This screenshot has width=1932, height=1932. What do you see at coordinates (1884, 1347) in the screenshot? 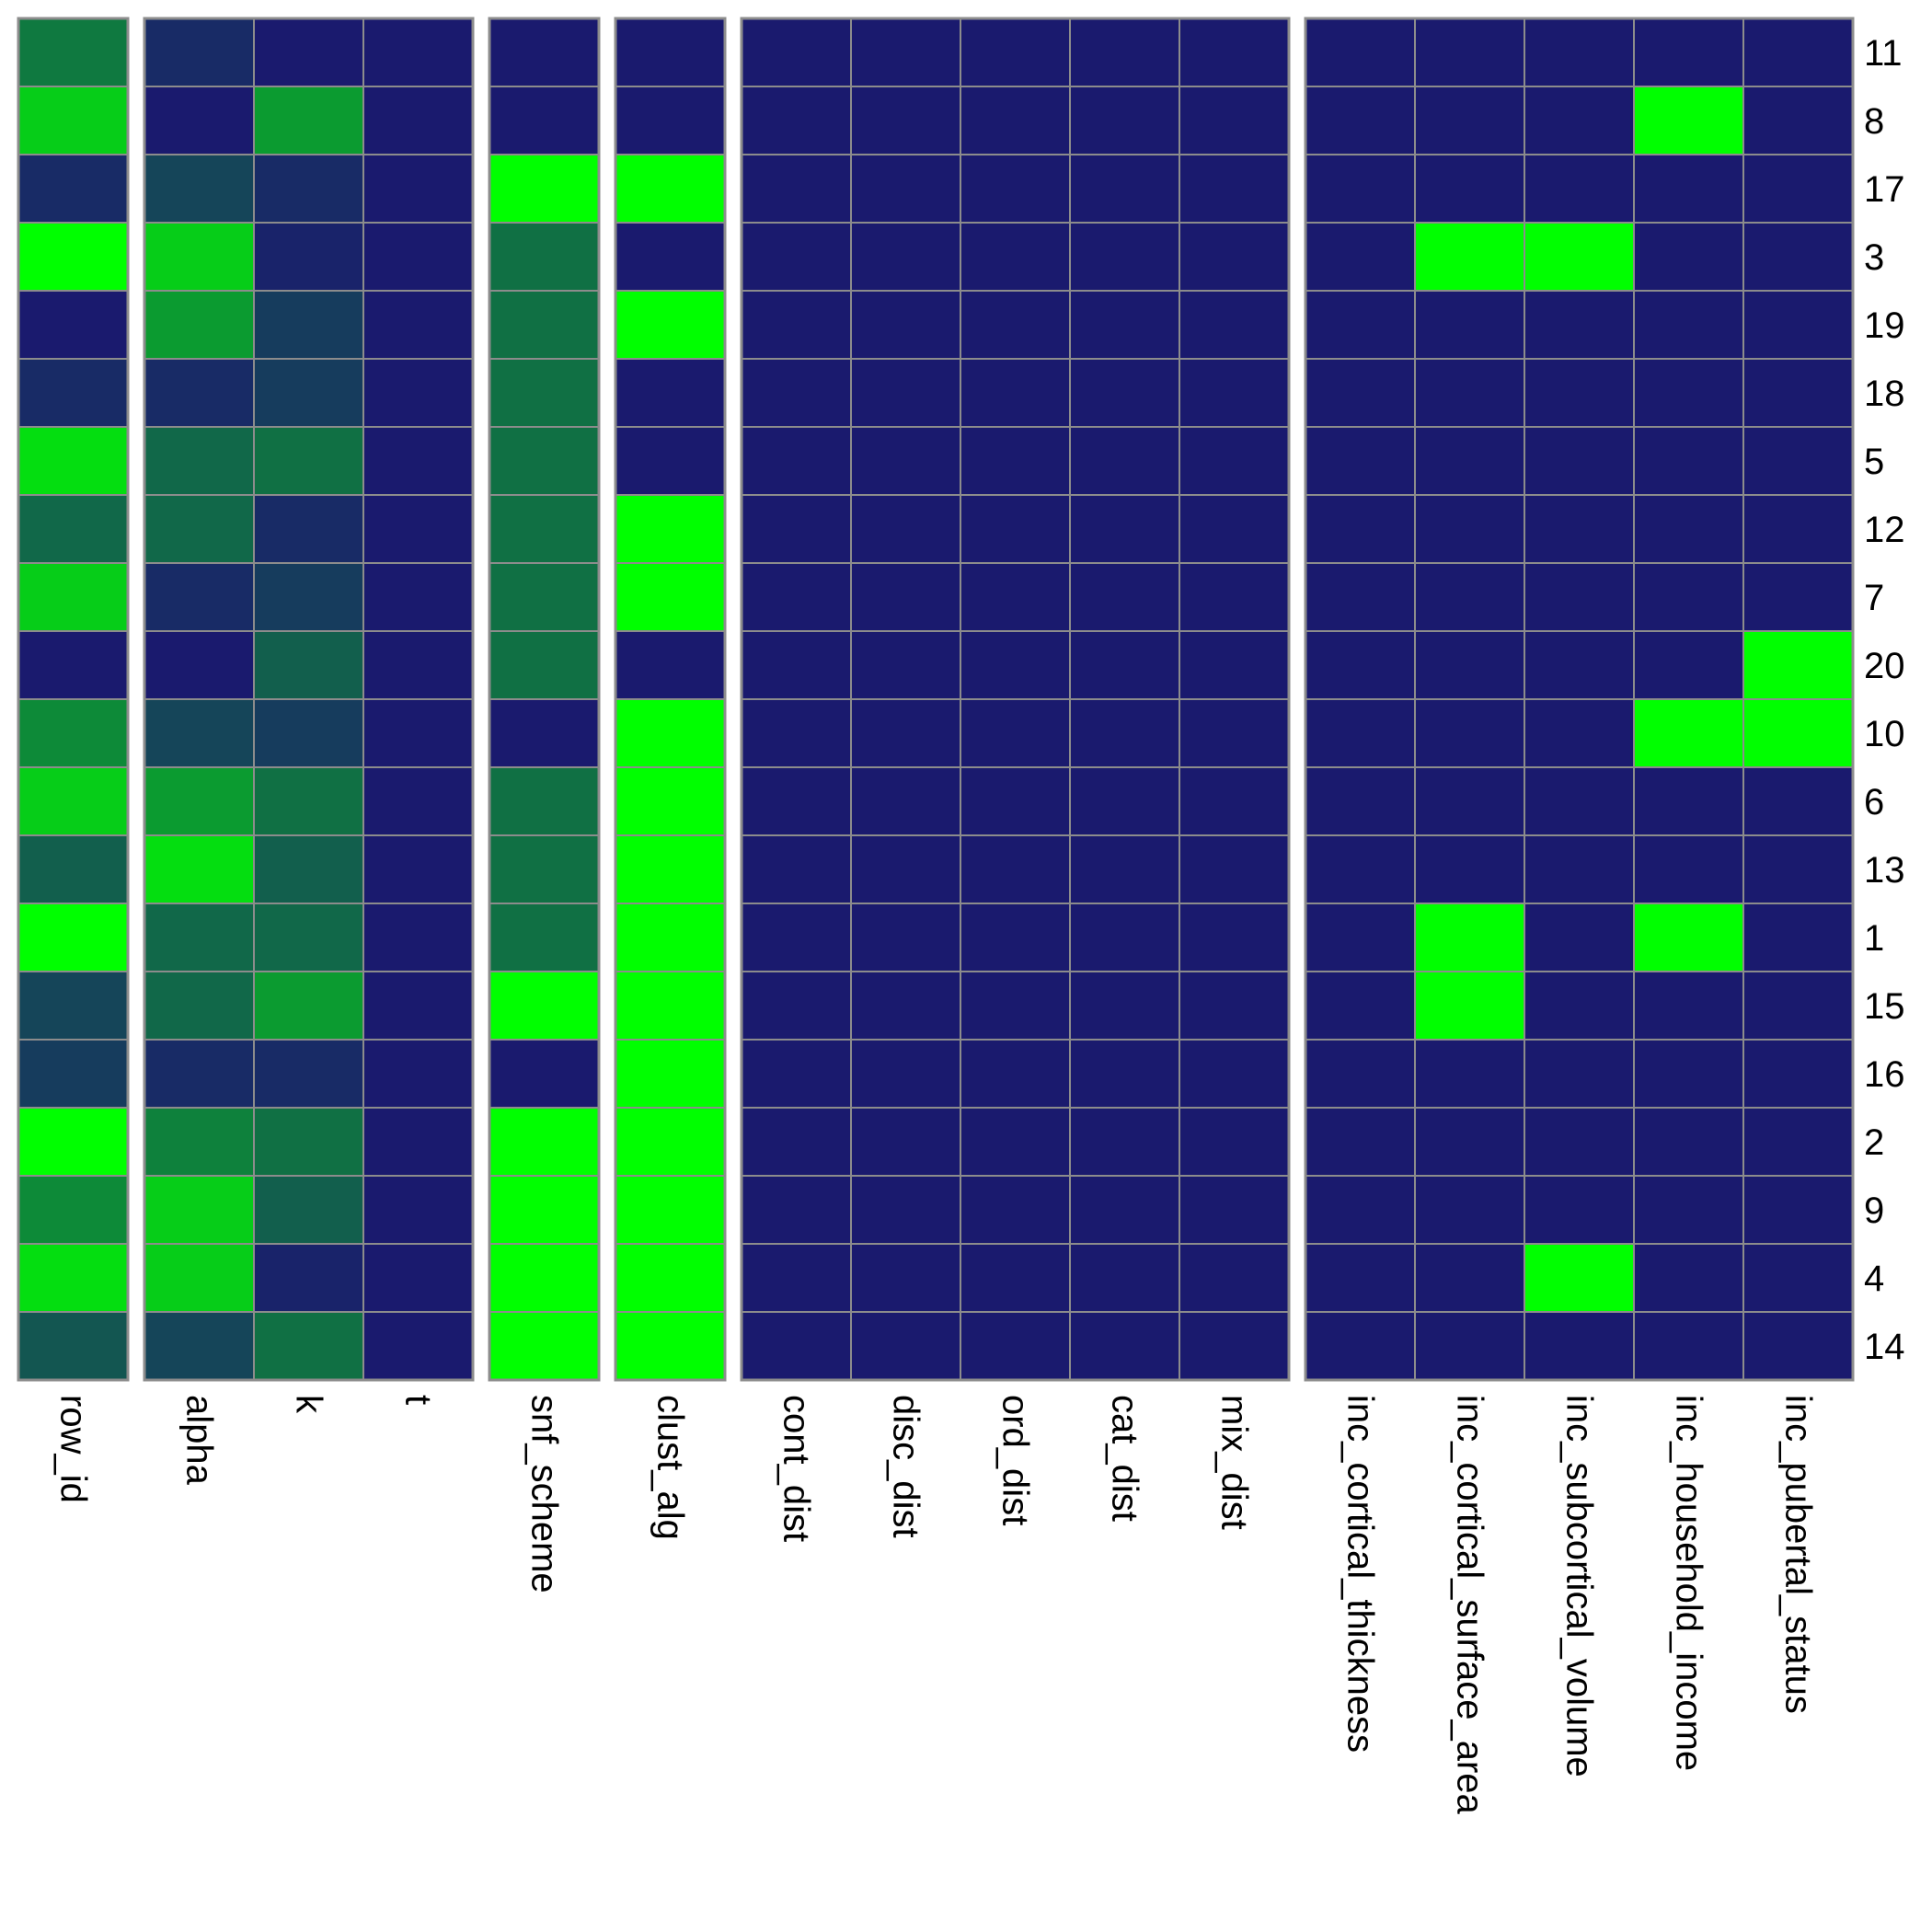
I see `row-label-14: 14` at bounding box center [1884, 1347].